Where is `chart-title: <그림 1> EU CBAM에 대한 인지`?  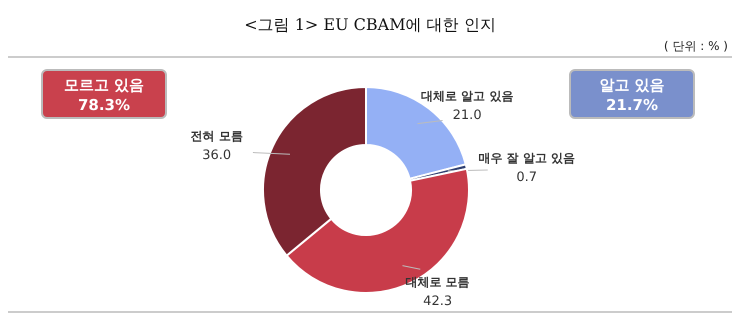
chart-title: <그림 1> EU CBAM에 대한 인지 is located at coordinates (370, 24).